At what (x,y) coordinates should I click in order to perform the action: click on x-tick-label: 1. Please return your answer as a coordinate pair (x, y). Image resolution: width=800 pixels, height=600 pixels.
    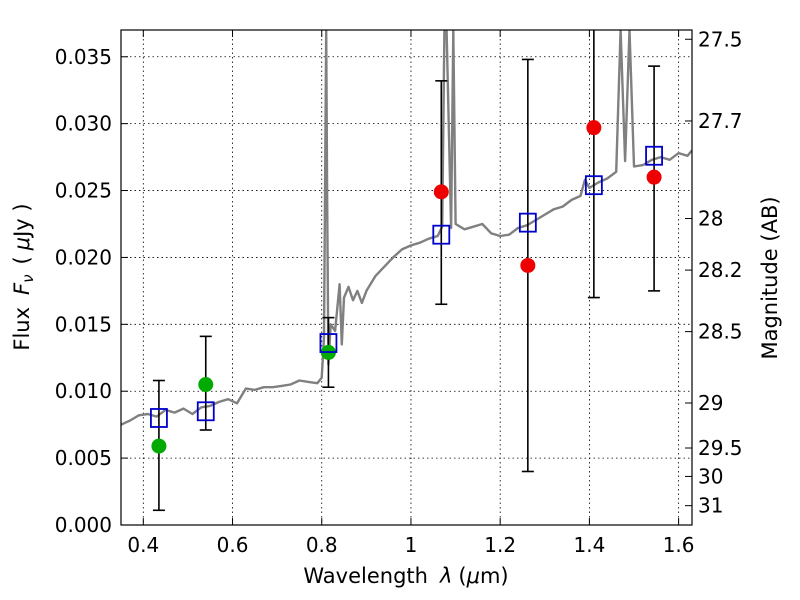
    Looking at the image, I should click on (411, 545).